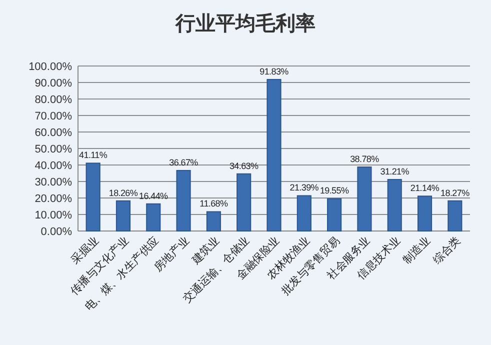 This screenshot has height=345, width=491. What do you see at coordinates (245, 23) in the screenshot?
I see `chart-title: 行业平均毛利率` at bounding box center [245, 23].